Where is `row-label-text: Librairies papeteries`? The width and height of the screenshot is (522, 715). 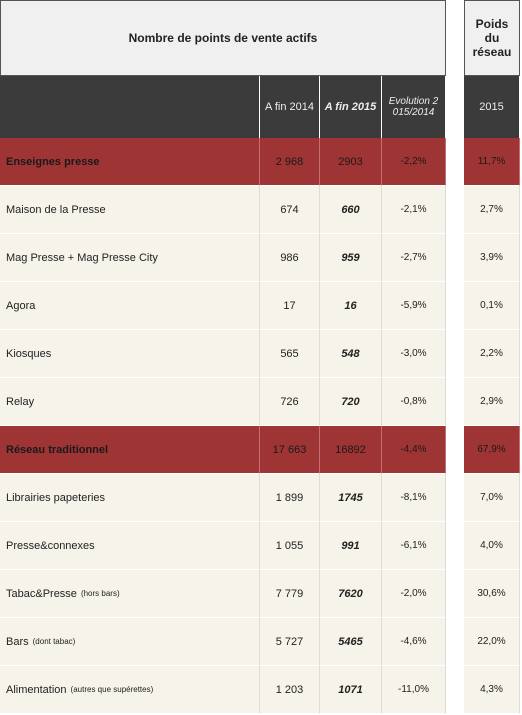
row-label-text: Librairies papeteries is located at coordinates (56, 497).